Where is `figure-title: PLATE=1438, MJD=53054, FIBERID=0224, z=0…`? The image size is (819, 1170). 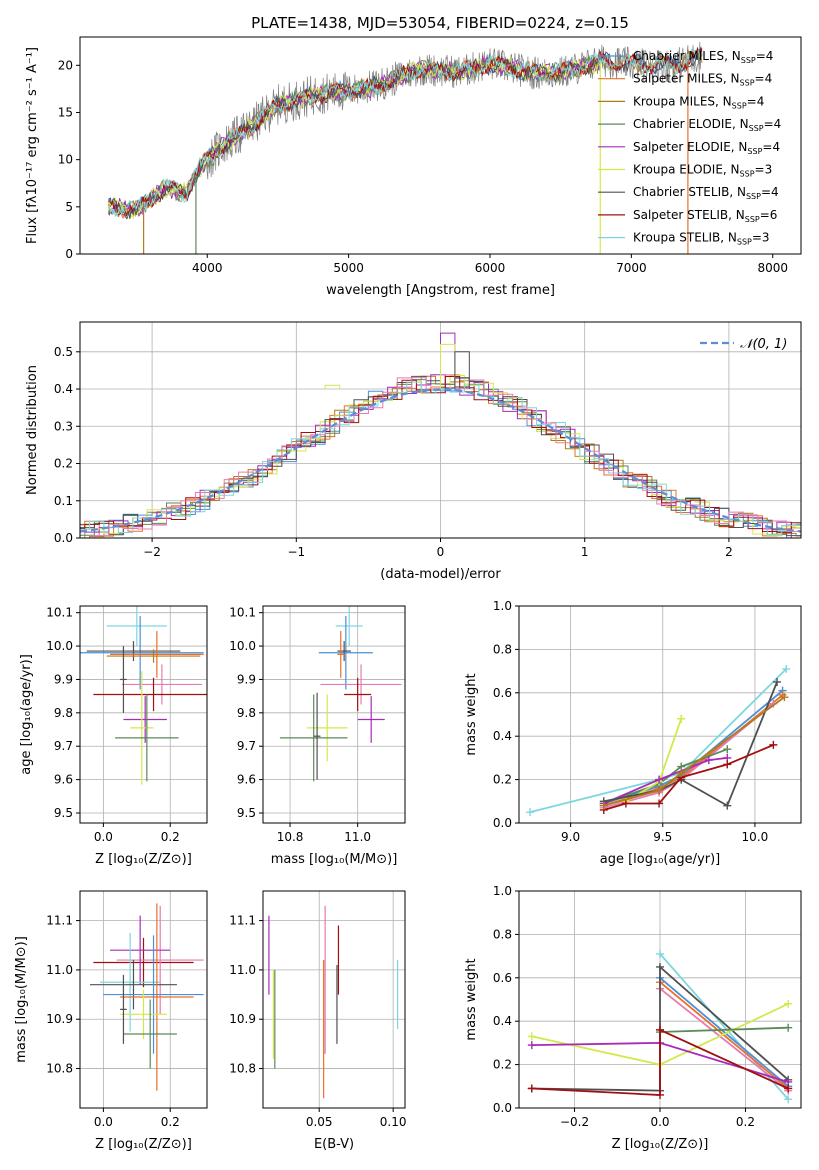 figure-title: PLATE=1438, MJD=53054, FIBERID=0224, z=0… is located at coordinates (440, 23).